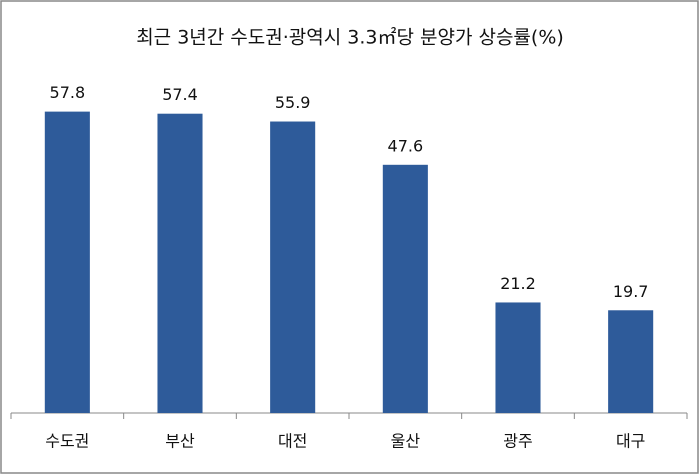 The width and height of the screenshot is (700, 475). What do you see at coordinates (406, 441) in the screenshot?
I see `x-tick-label: 울산` at bounding box center [406, 441].